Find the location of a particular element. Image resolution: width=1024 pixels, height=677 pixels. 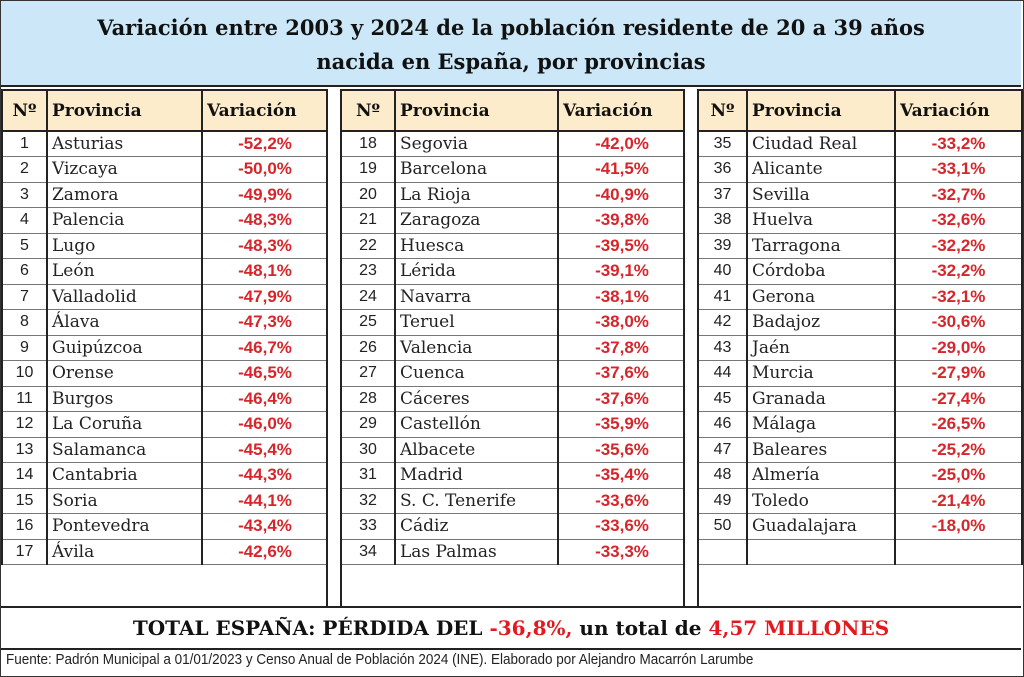

row-variation: -46,5% is located at coordinates (265, 373).